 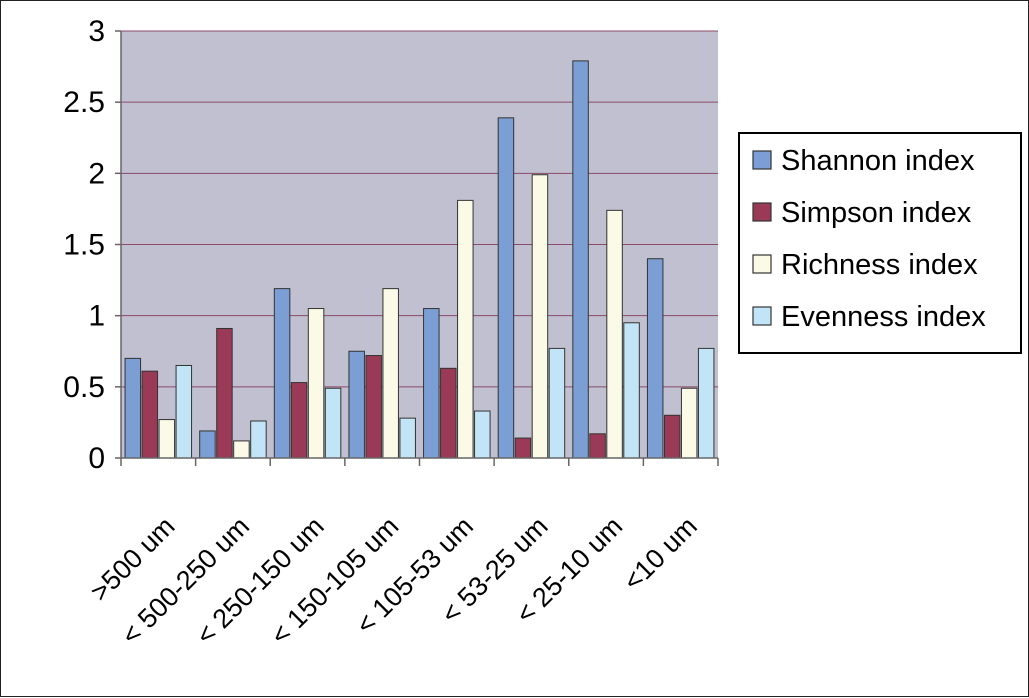 I want to click on y-tick-label: 2, so click(x=96, y=173).